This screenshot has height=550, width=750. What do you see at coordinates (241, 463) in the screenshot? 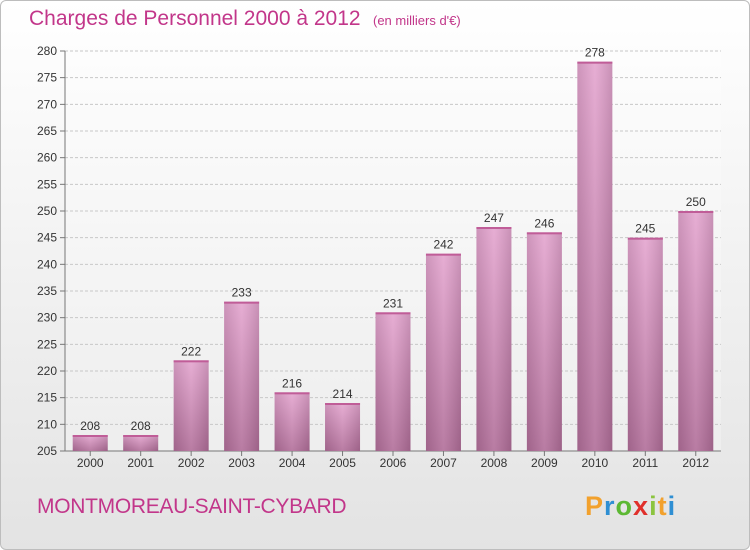
I see `x-tick-label: 2003` at bounding box center [241, 463].